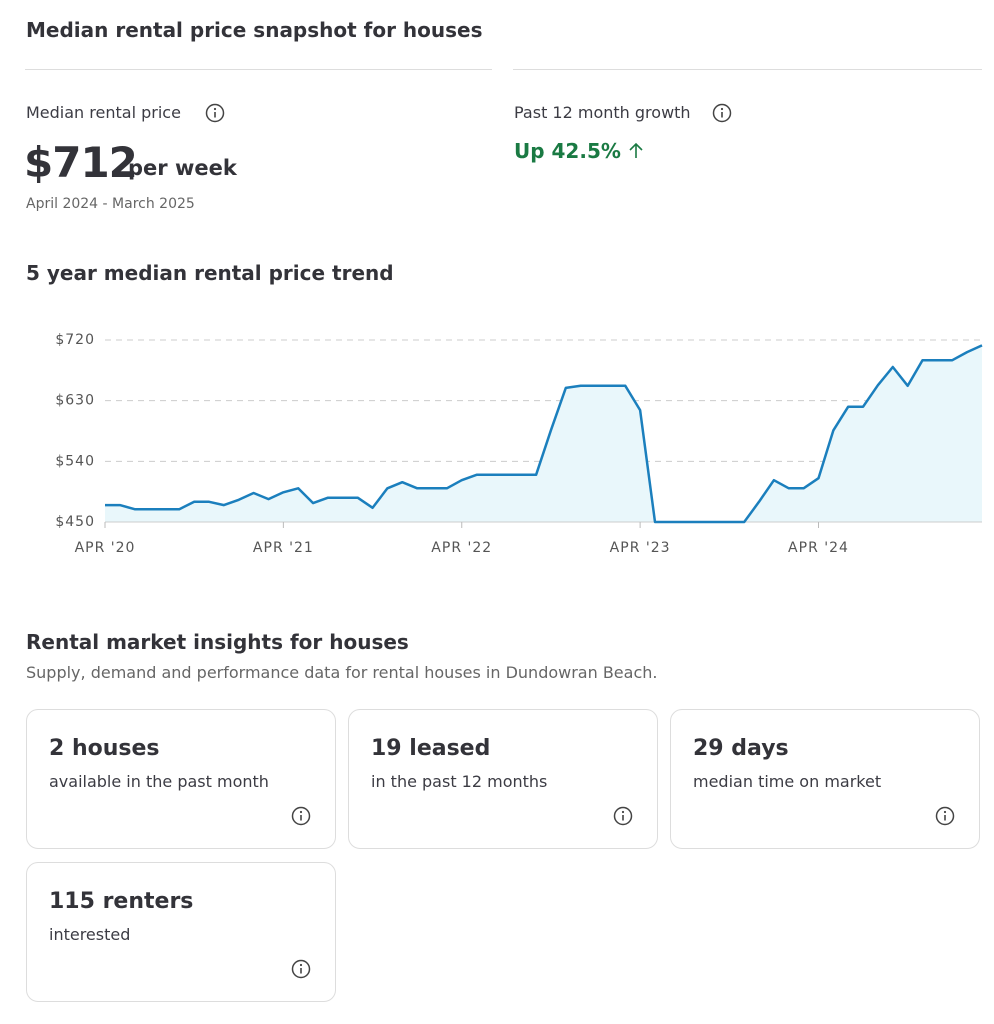  What do you see at coordinates (81, 162) in the screenshot?
I see `price-value: $712` at bounding box center [81, 162].